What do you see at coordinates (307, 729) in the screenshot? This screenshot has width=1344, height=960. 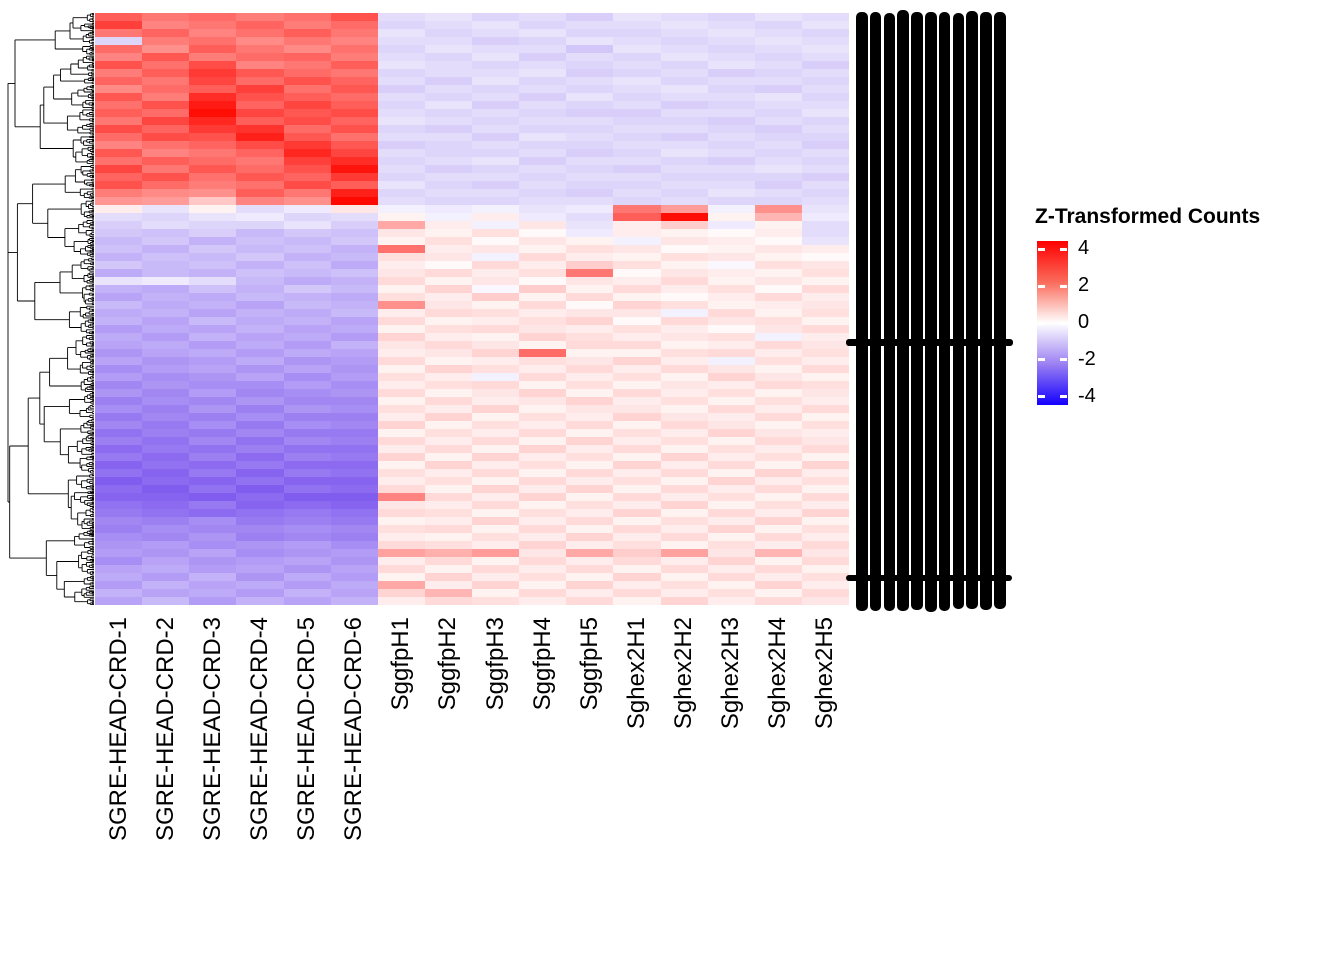 I see `column-label: SGRE-HEAD-CRD-5` at bounding box center [307, 729].